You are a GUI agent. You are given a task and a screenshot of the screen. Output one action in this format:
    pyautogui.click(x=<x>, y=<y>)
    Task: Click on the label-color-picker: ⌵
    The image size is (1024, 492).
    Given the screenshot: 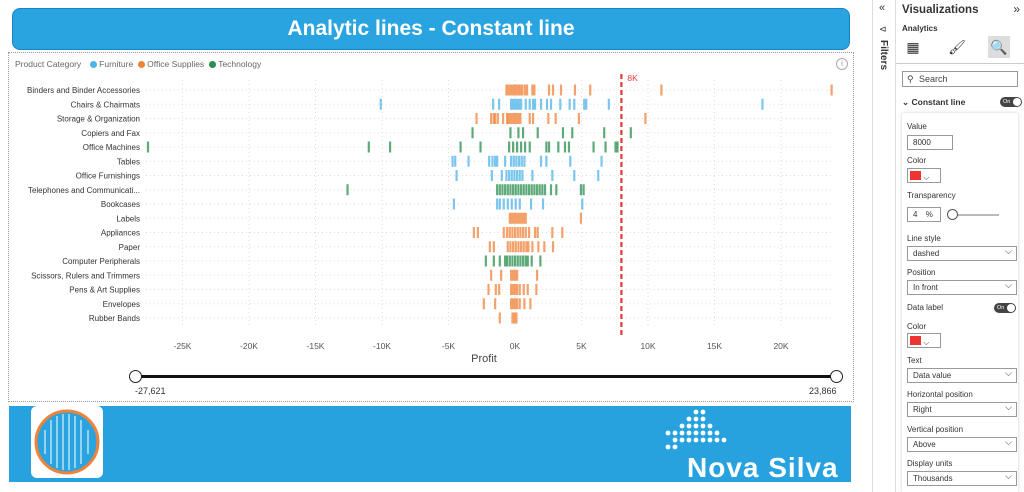 What is the action you would take?
    pyautogui.click(x=924, y=340)
    